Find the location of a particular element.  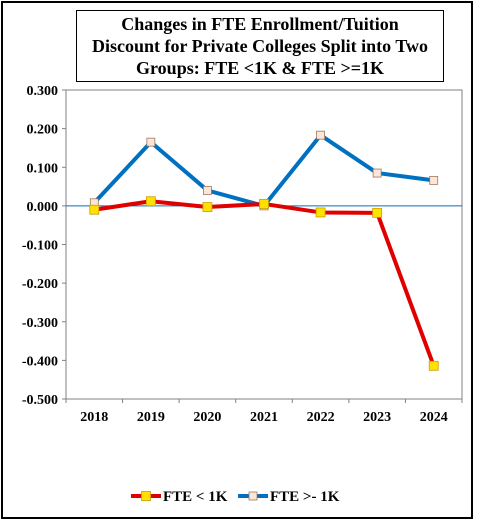

x-axis: 2018 2019 2020 2021 2022 2023 2024 is located at coordinates (264, 412).